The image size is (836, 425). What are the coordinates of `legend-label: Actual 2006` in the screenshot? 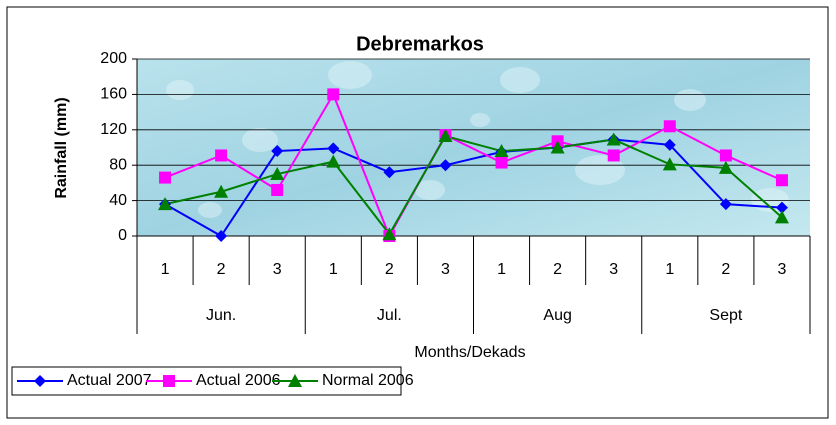 It's located at (238, 380).